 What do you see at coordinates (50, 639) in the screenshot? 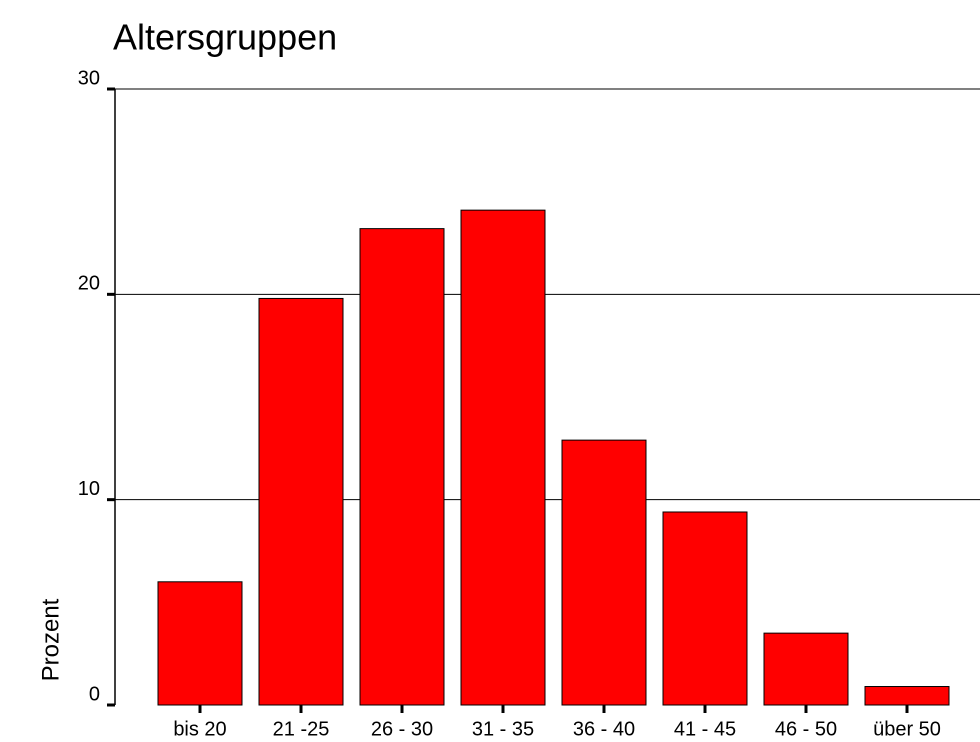
I see `y-axis-label: Prozent` at bounding box center [50, 639].